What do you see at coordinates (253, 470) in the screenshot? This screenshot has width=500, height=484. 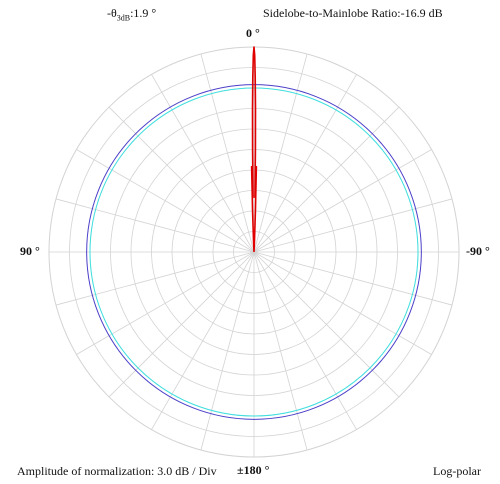 I see `angle-label-bottom: ±180 °` at bounding box center [253, 470].